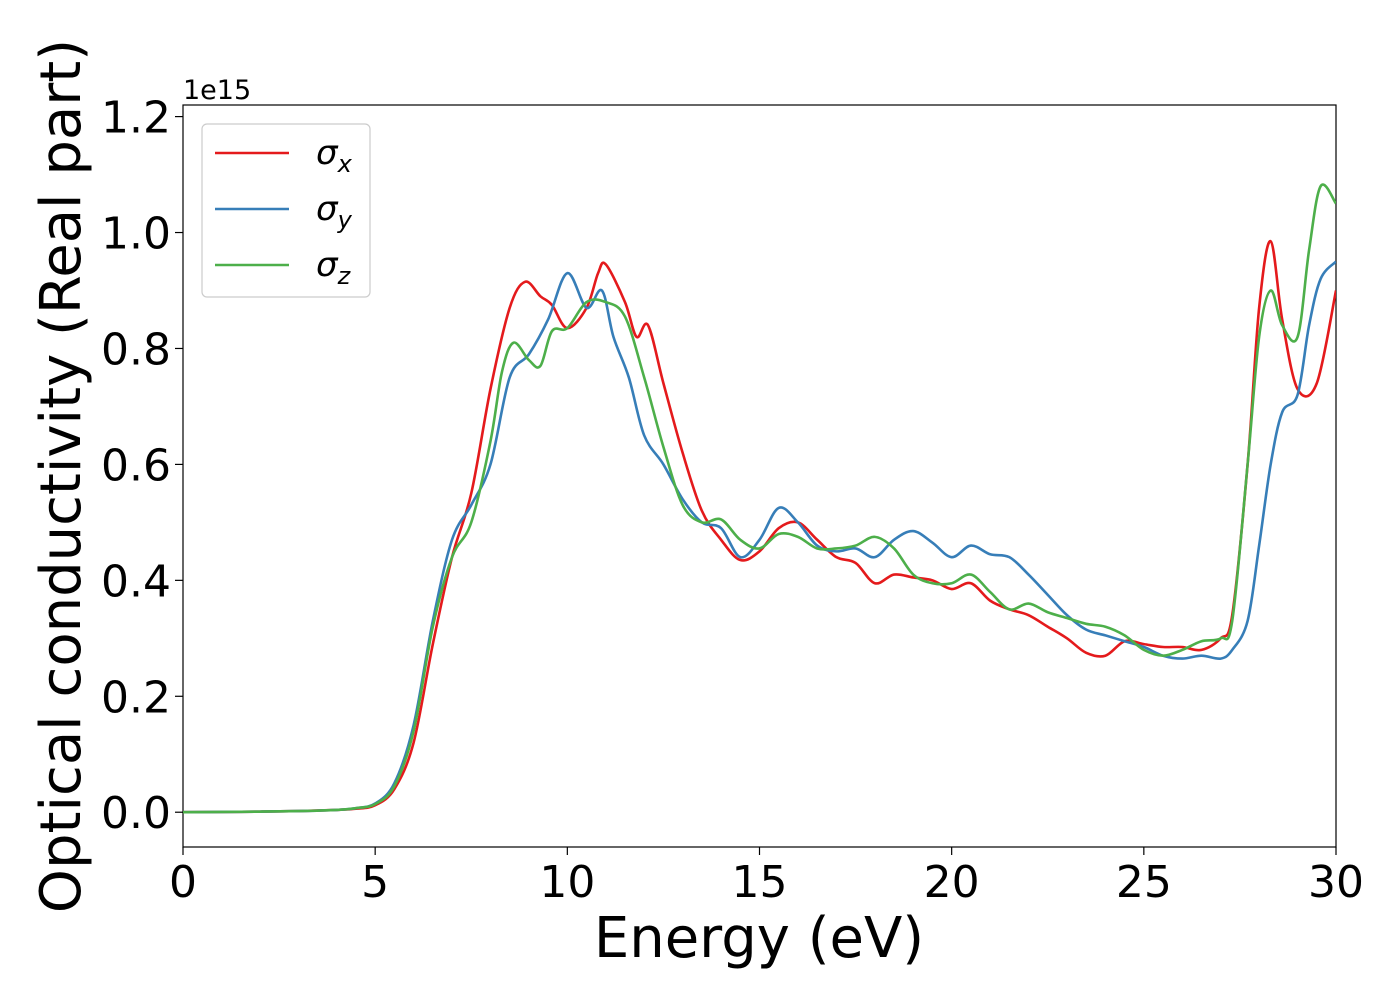 The image size is (1400, 1000). I want to click on x-tick-label: 10, so click(567, 882).